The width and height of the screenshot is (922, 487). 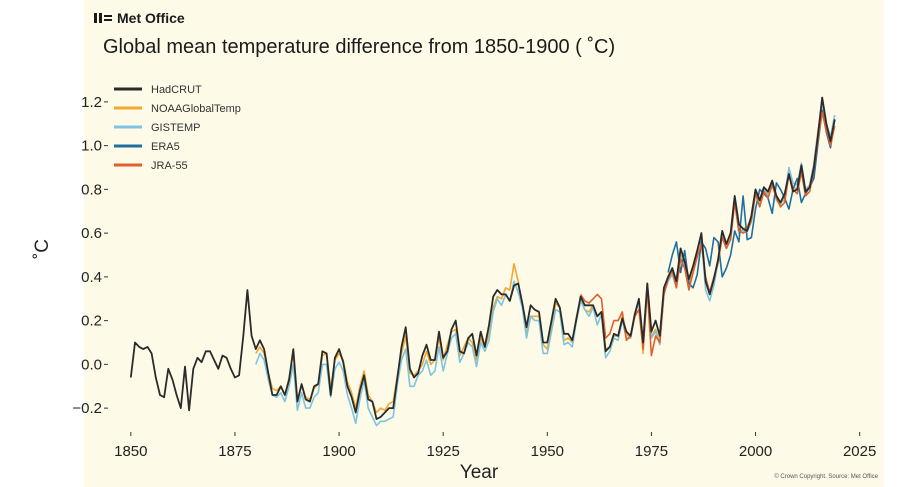 I want to click on y-tick-label: 0.8, so click(x=91, y=189).